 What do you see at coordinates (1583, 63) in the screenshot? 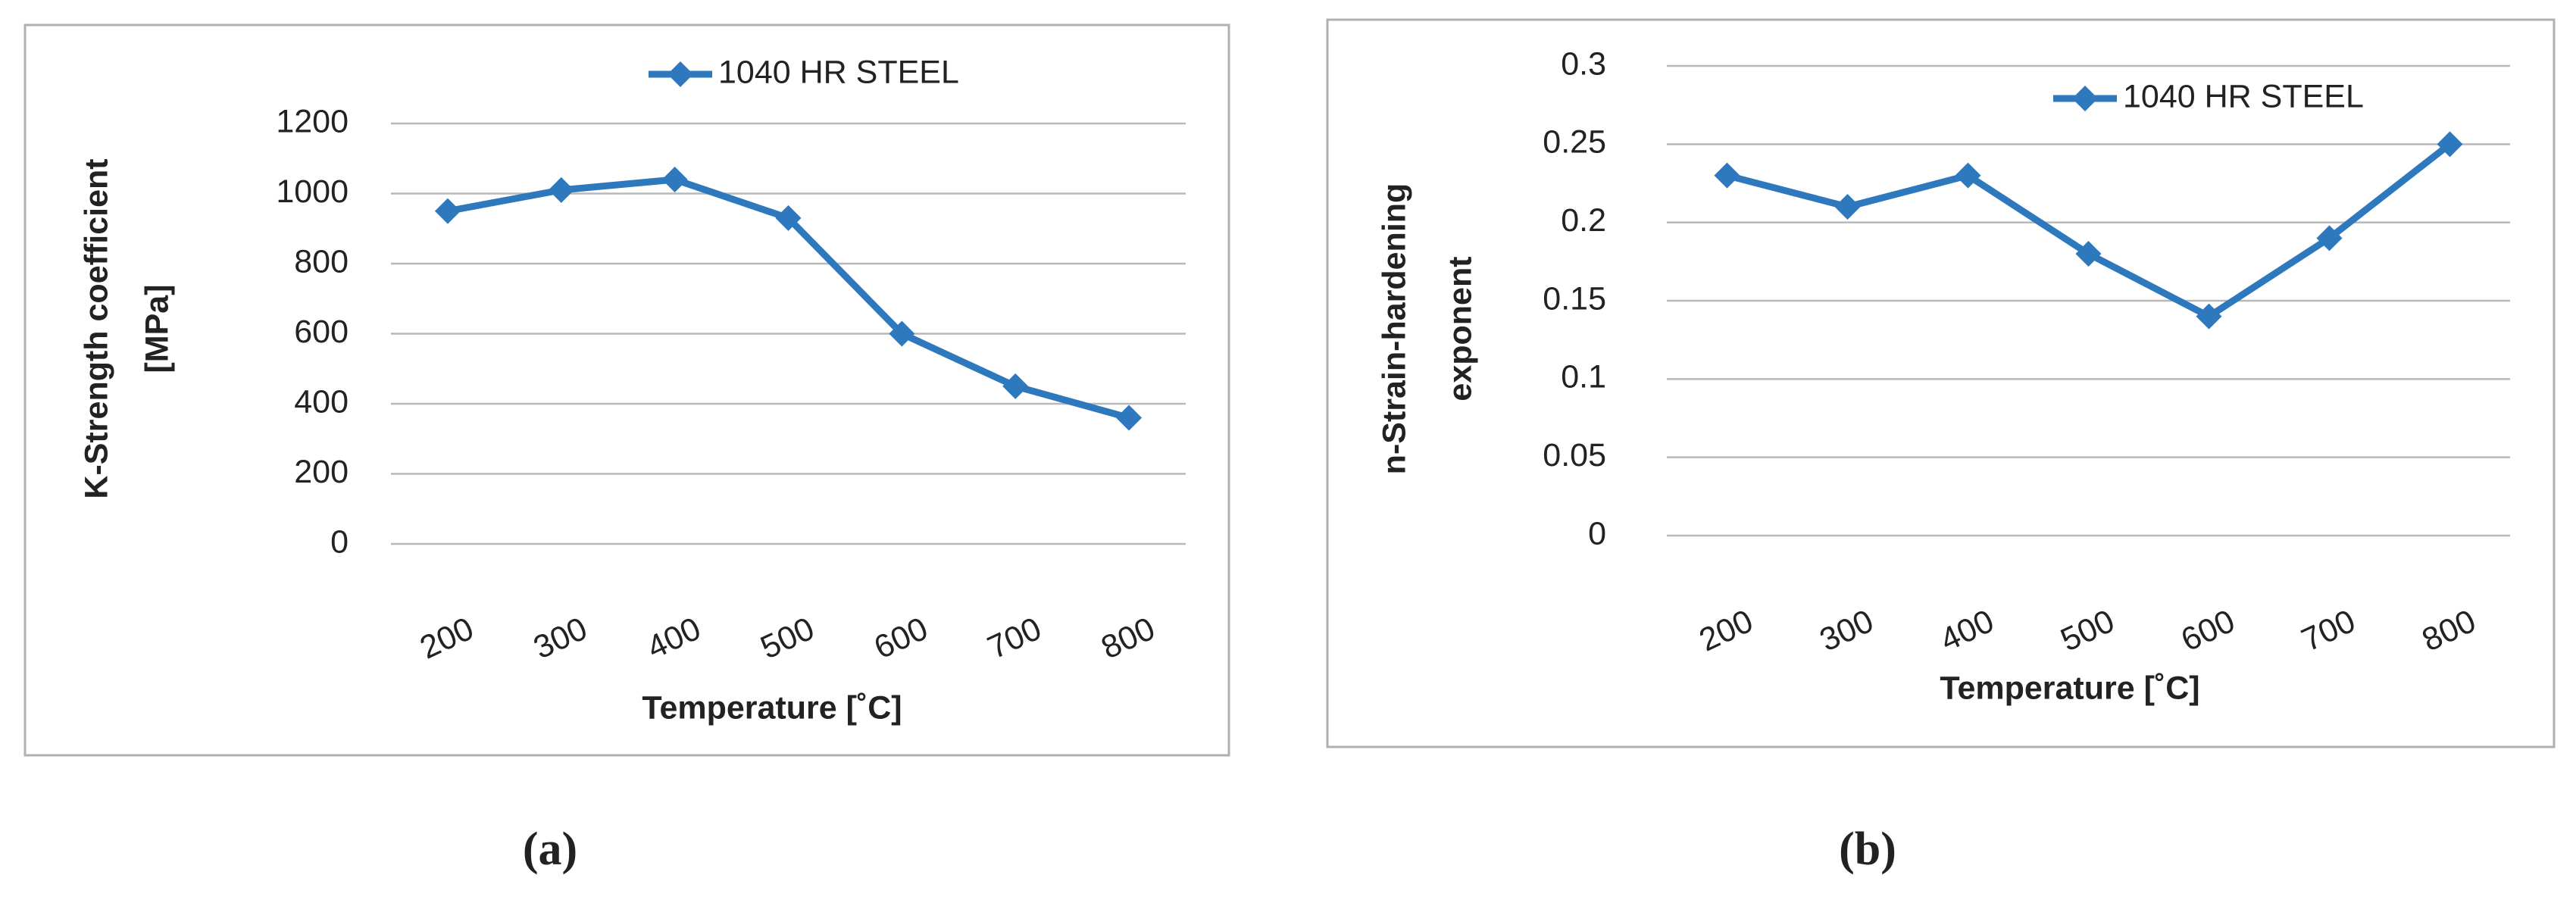
I see `y-tick-label: 0.3` at bounding box center [1583, 63].